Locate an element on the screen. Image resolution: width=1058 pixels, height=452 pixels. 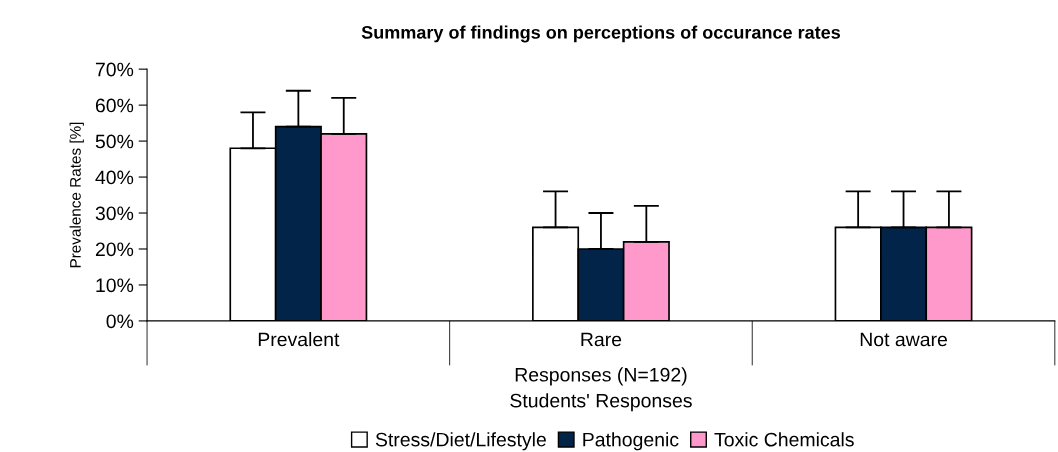
x-axis-title: Responses (N=192) is located at coordinates (601, 376).